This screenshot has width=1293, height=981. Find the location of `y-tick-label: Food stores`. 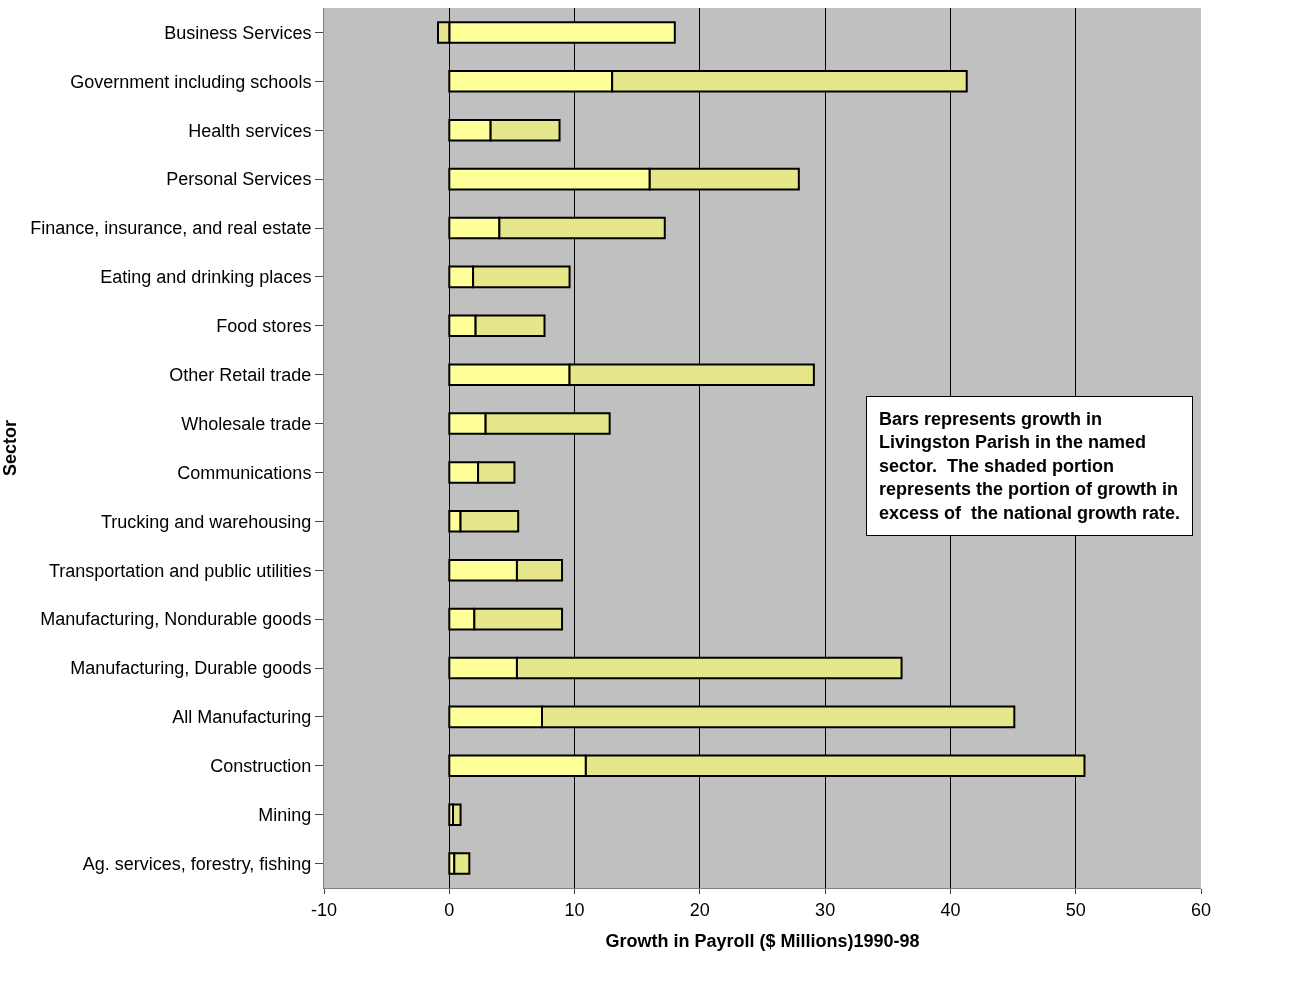

y-tick-label: Food stores is located at coordinates (264, 326).